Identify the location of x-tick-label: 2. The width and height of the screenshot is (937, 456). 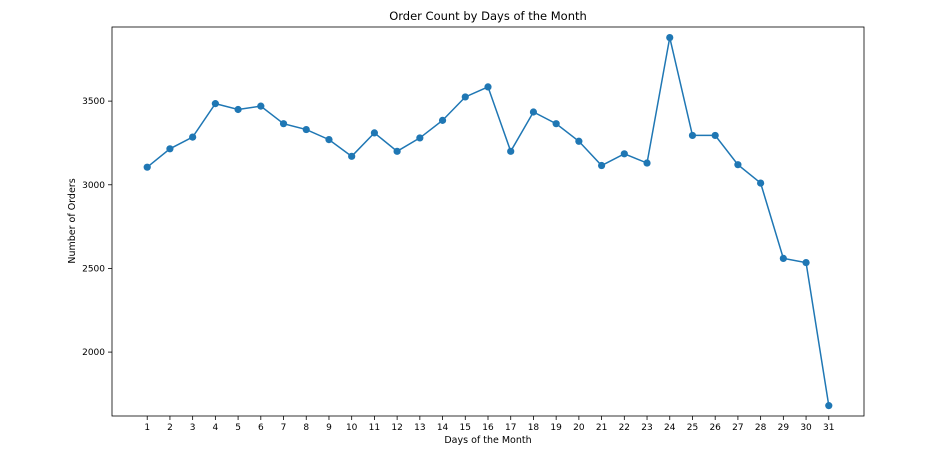
(170, 428).